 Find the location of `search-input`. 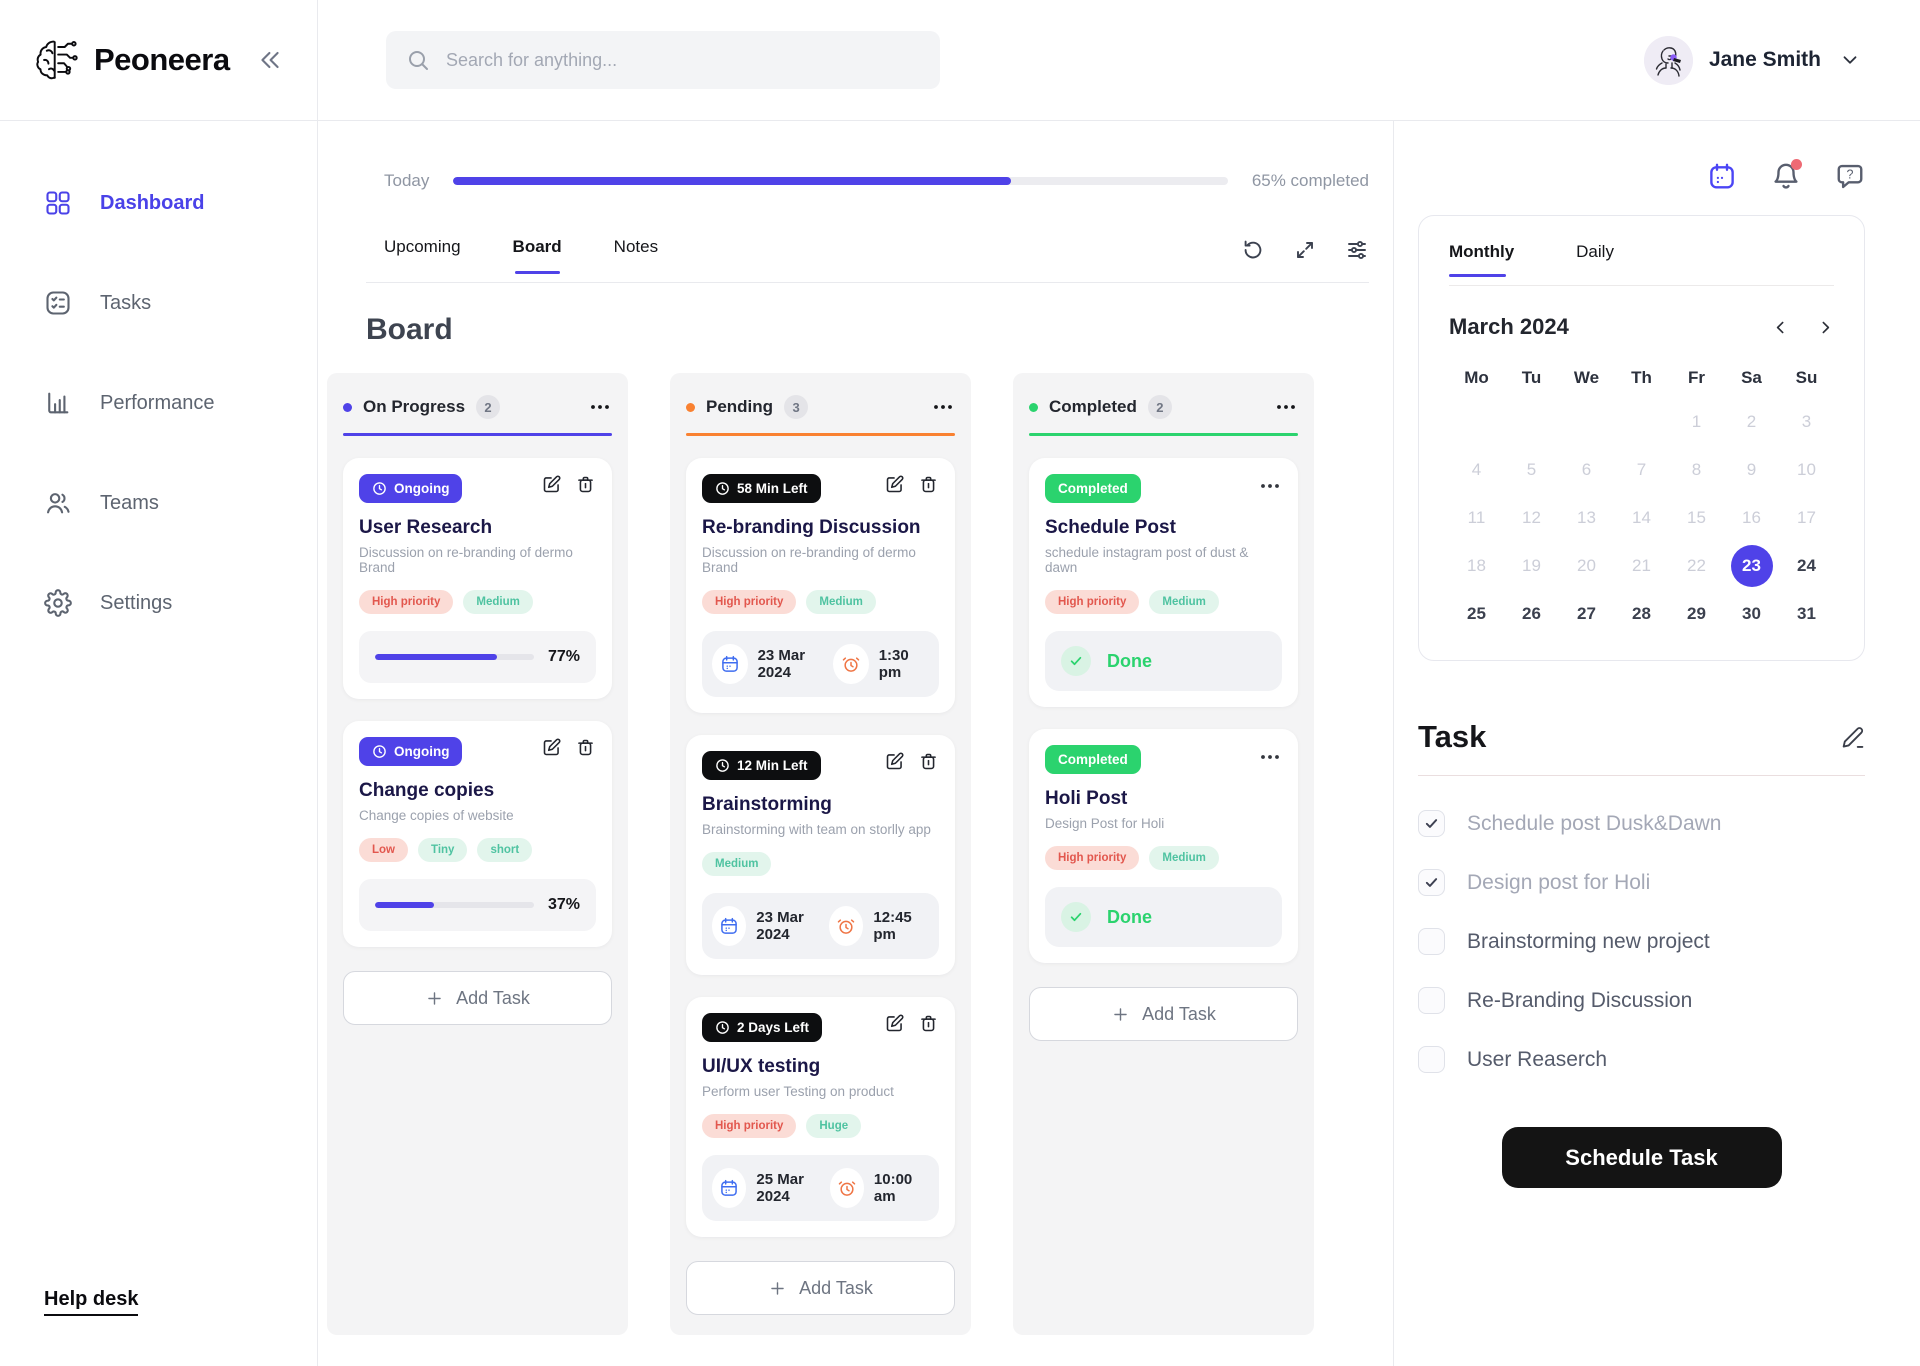

search-input is located at coordinates (683, 60).